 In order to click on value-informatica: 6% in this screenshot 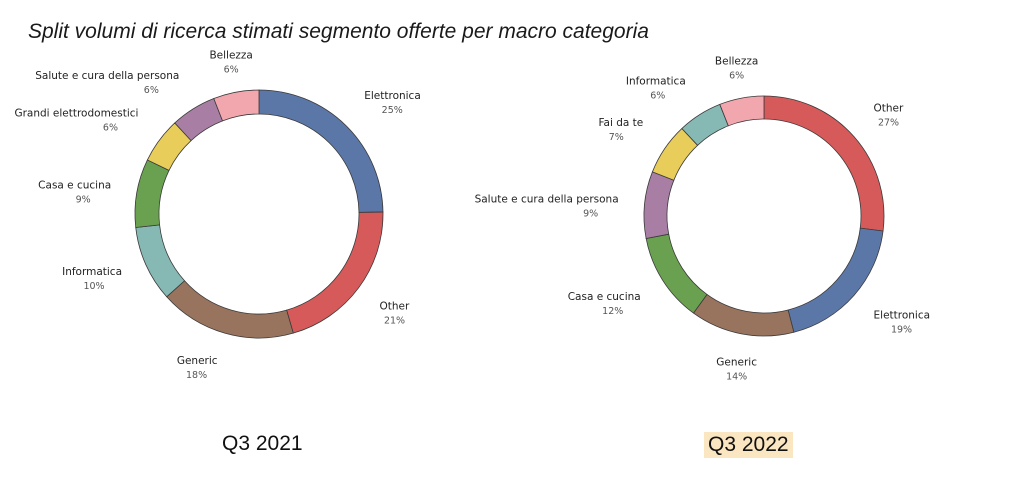, I will do `click(657, 96)`.